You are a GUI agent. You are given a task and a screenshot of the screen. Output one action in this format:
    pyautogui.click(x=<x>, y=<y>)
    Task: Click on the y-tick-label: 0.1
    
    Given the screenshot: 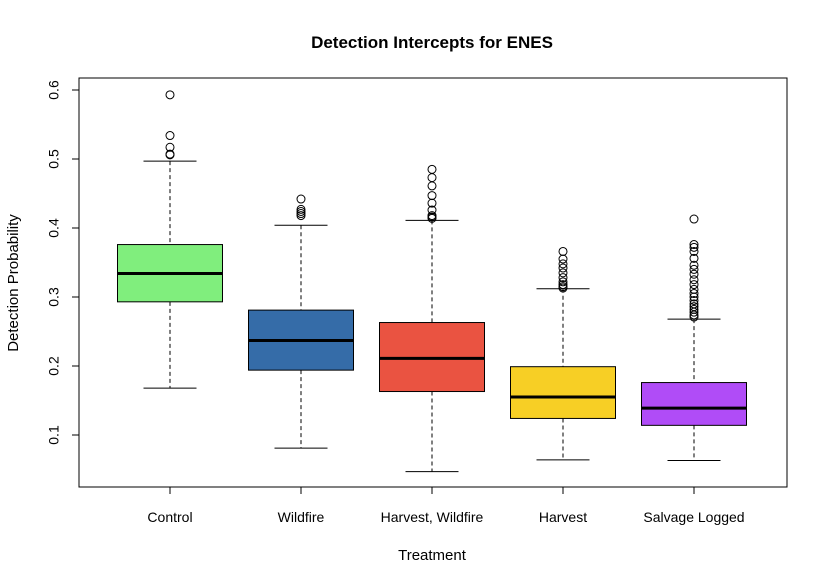 What is the action you would take?
    pyautogui.click(x=54, y=435)
    